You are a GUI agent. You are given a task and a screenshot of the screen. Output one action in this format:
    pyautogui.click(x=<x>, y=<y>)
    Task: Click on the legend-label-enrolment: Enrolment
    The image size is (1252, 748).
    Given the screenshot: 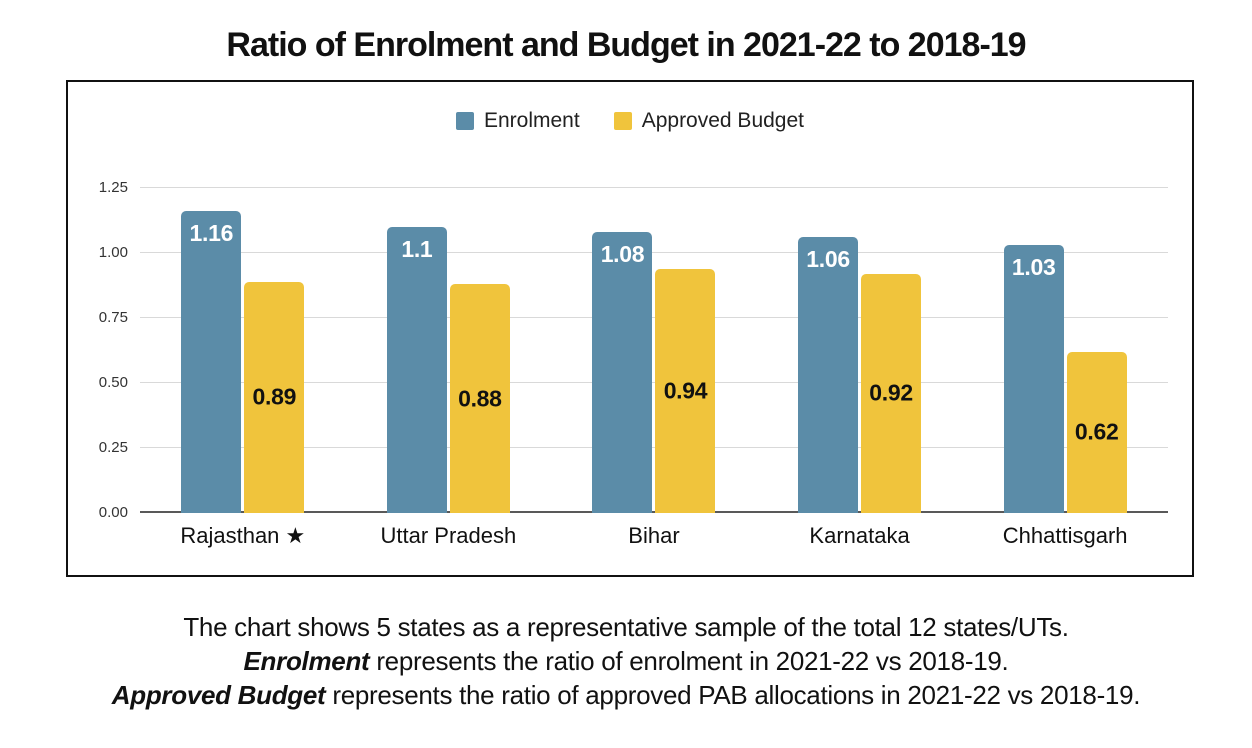 What is the action you would take?
    pyautogui.click(x=531, y=120)
    